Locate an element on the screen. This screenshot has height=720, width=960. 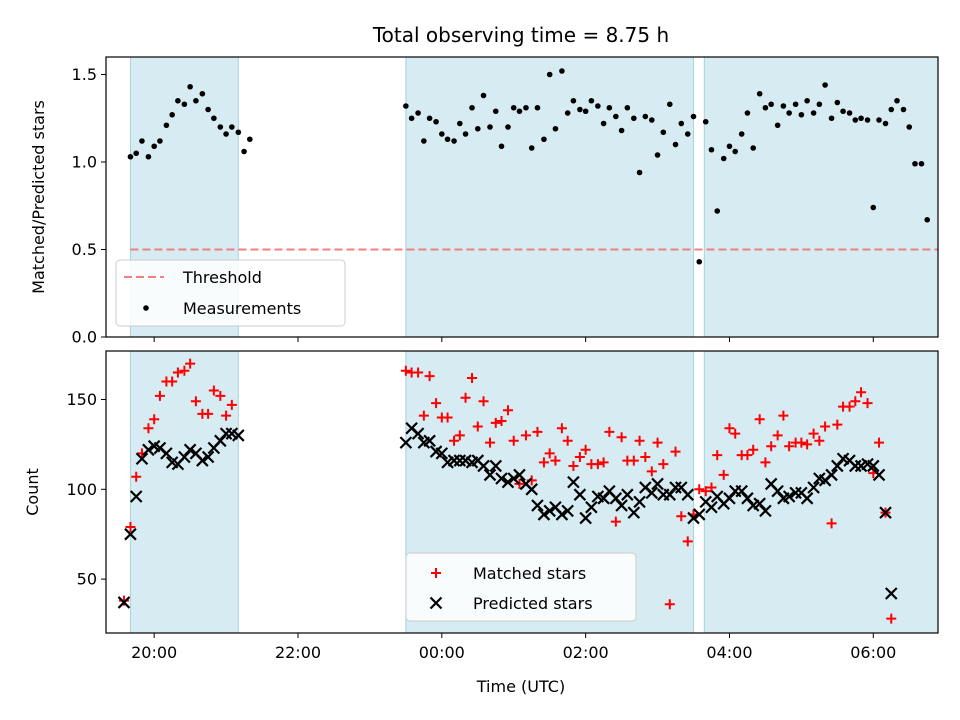
chart-title: Total observing time = 8.75 h is located at coordinates (520, 35).